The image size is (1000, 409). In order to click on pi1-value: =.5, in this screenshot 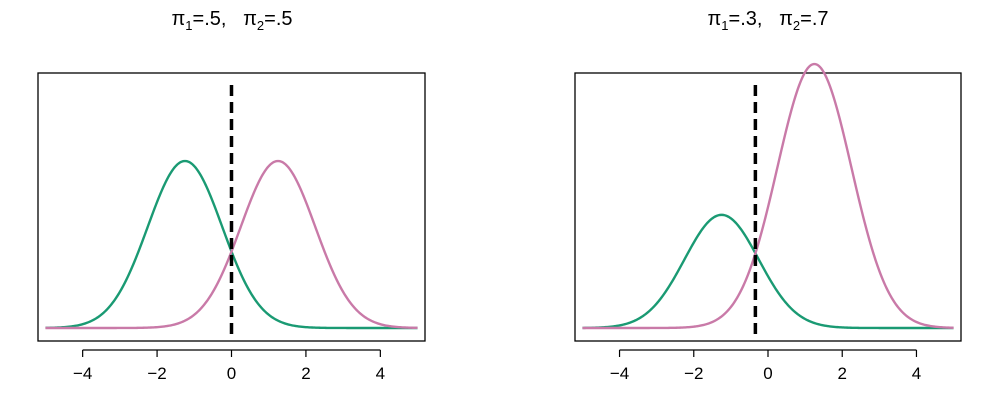, I will do `click(209, 19)`.